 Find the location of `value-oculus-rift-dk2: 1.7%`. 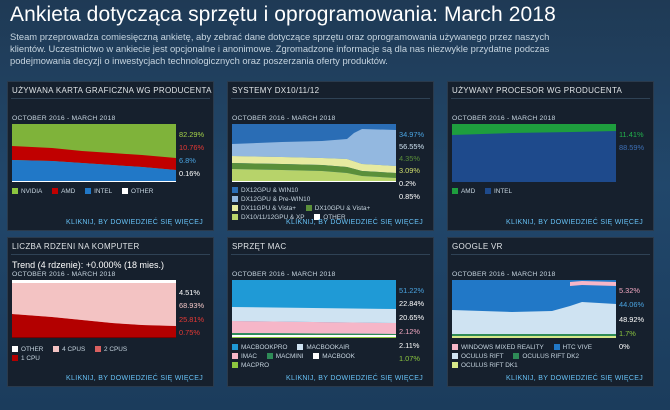

value-oculus-rift-dk2: 1.7% is located at coordinates (627, 333).